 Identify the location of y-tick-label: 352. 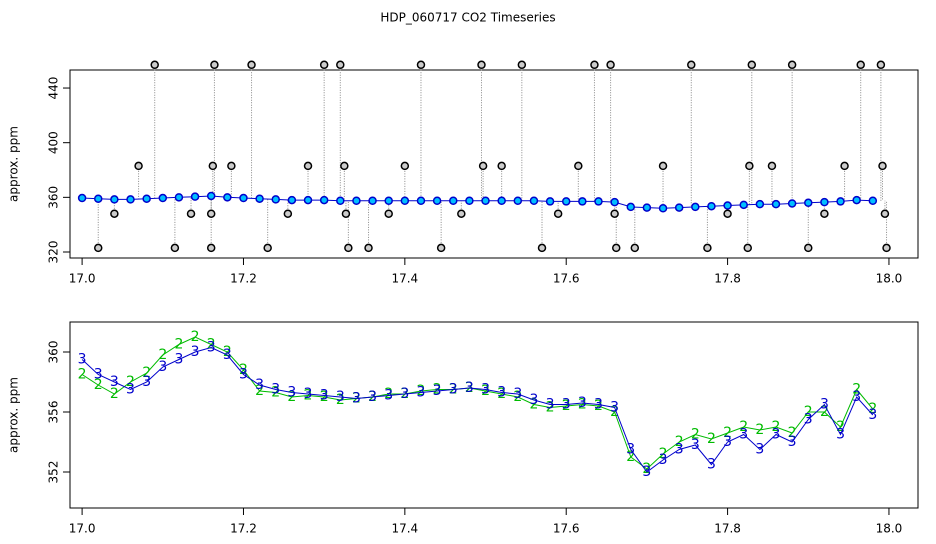
(54, 472).